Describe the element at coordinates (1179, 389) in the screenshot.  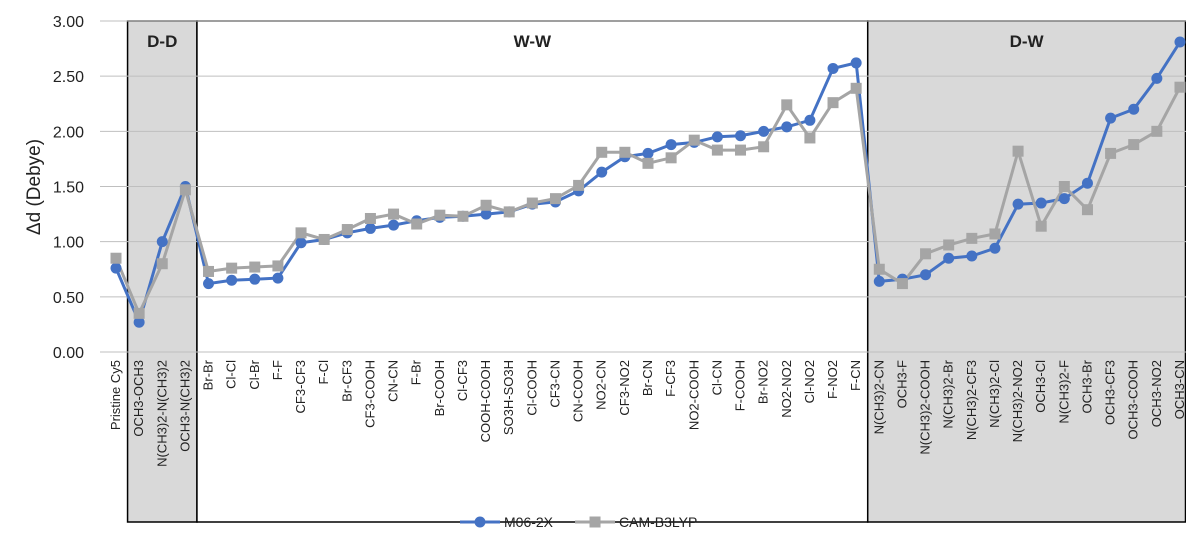
I see `x-tick-label: OCH3-CN` at that location.